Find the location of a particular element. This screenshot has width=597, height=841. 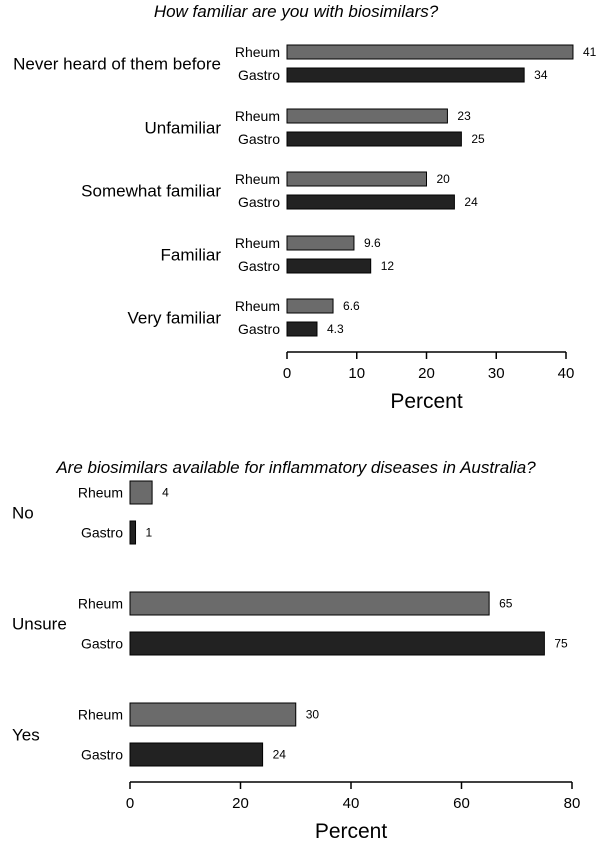

data-label: 12 is located at coordinates (388, 266).